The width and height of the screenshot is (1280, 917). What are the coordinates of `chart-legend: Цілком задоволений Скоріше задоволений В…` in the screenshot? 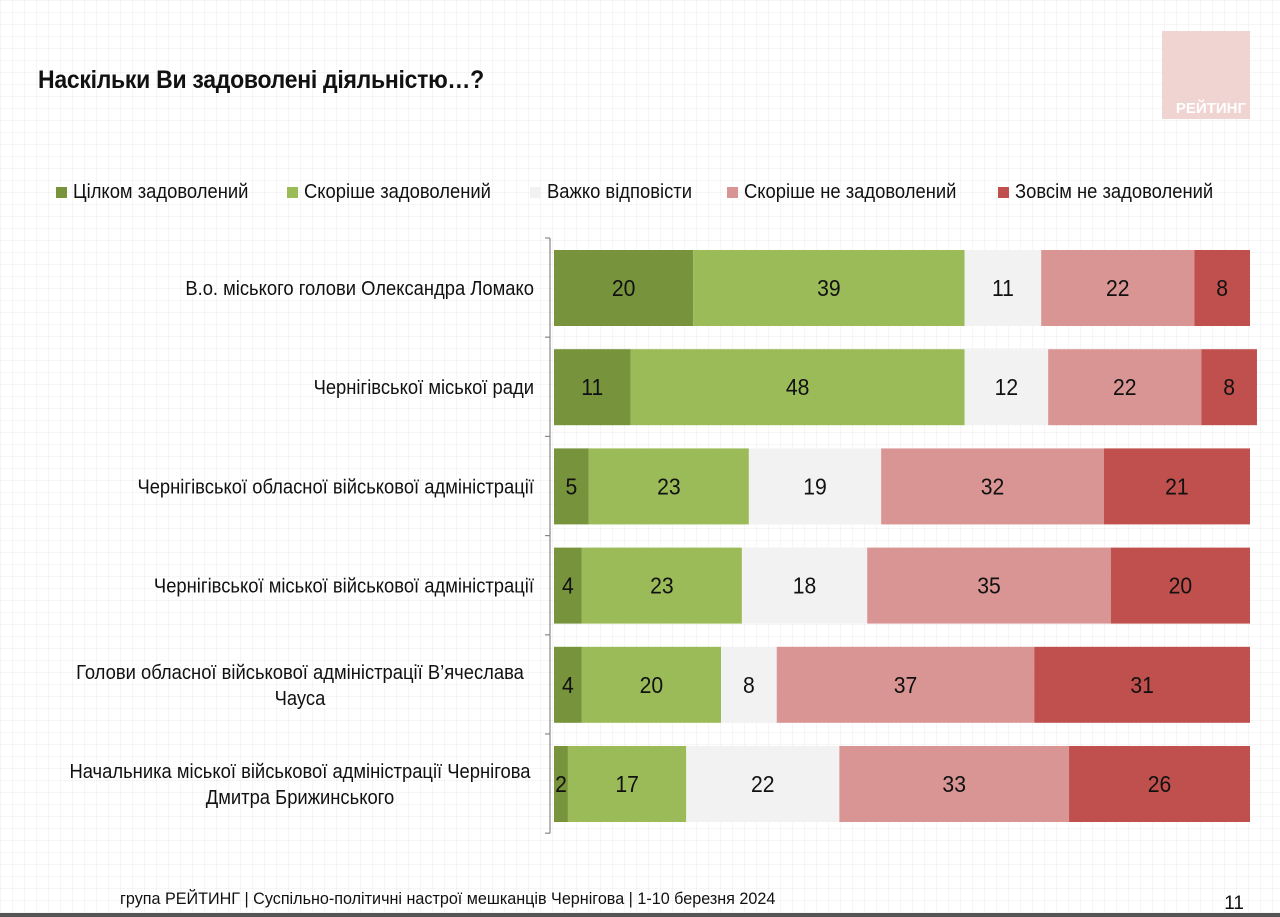 It's located at (655, 192).